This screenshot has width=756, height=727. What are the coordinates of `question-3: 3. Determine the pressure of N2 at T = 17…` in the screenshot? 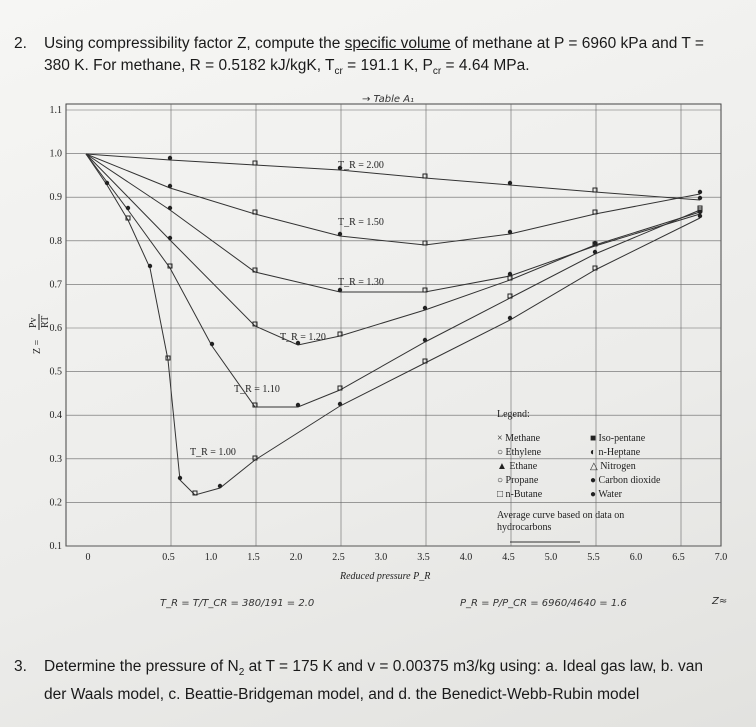 It's located at (358, 681).